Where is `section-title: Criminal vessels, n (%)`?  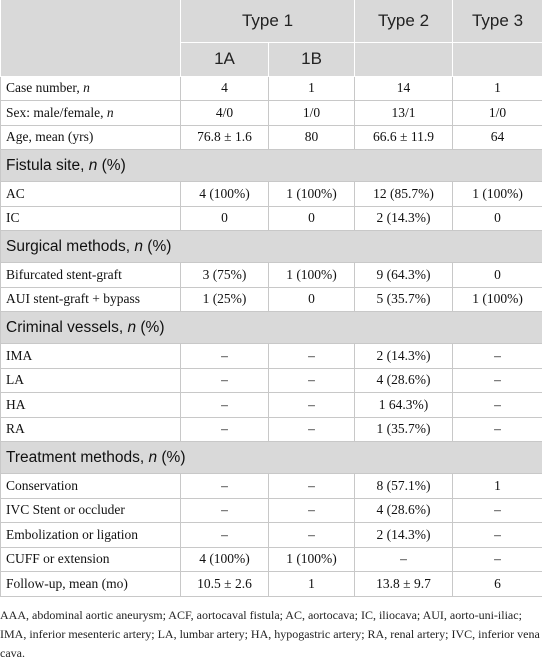 section-title: Criminal vessels, n (%) is located at coordinates (271, 327).